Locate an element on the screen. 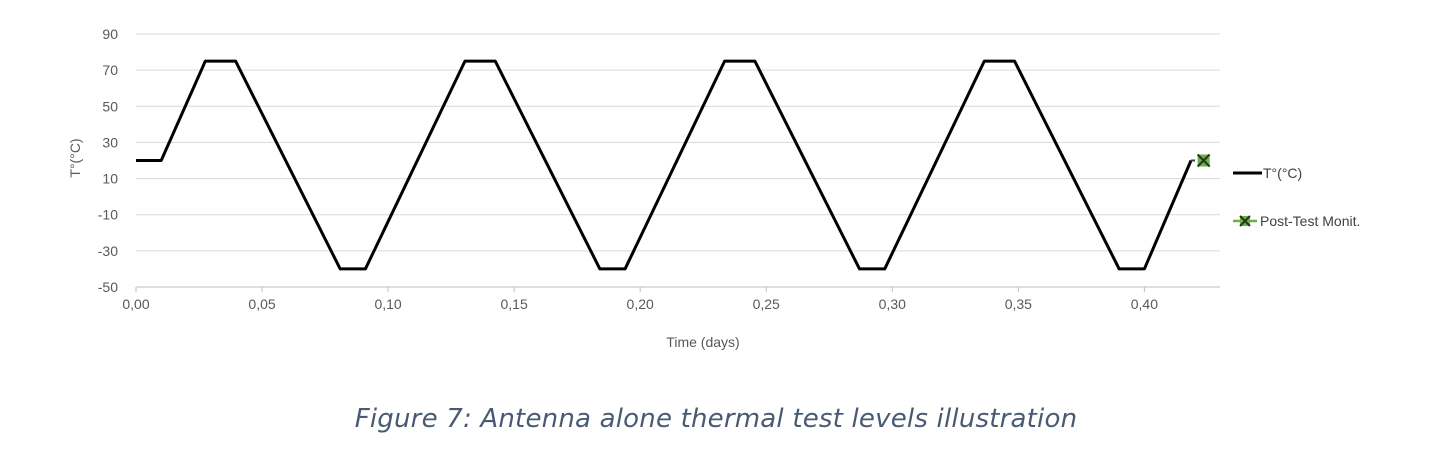 This screenshot has width=1432, height=457. legend-label-post-test: Post-Test Monit. is located at coordinates (1310, 221).